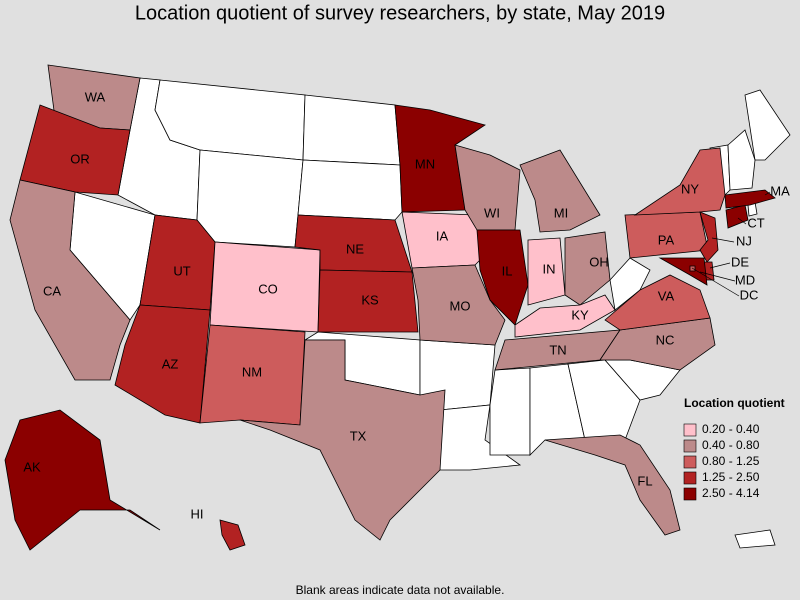 The height and width of the screenshot is (600, 800). Describe the element at coordinates (665, 339) in the screenshot. I see `state-label: NC` at that location.